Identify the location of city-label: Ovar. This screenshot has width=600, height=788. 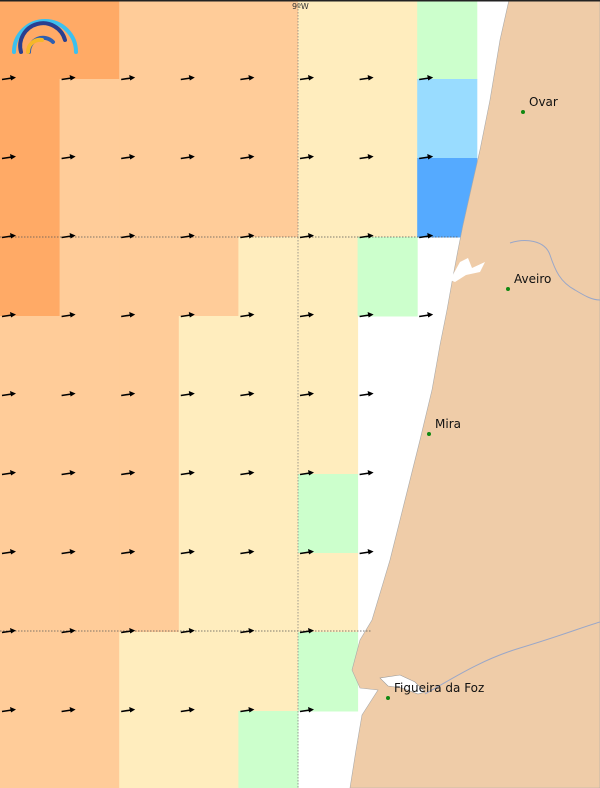
(543, 102).